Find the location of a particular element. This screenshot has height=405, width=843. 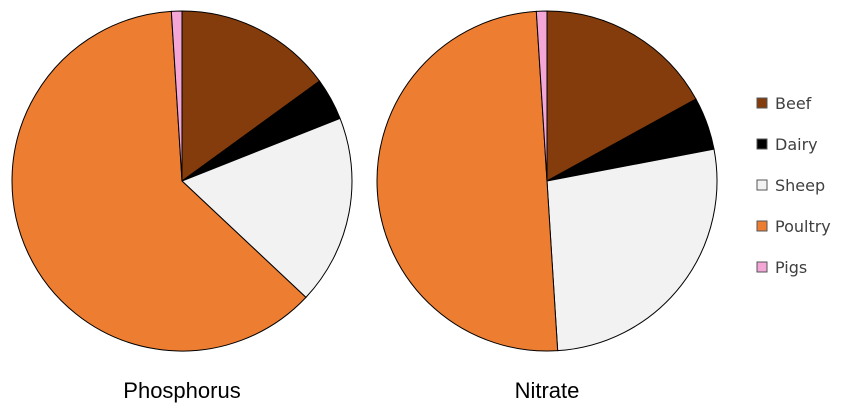

slice-phosphorus-beef is located at coordinates (251, 96).